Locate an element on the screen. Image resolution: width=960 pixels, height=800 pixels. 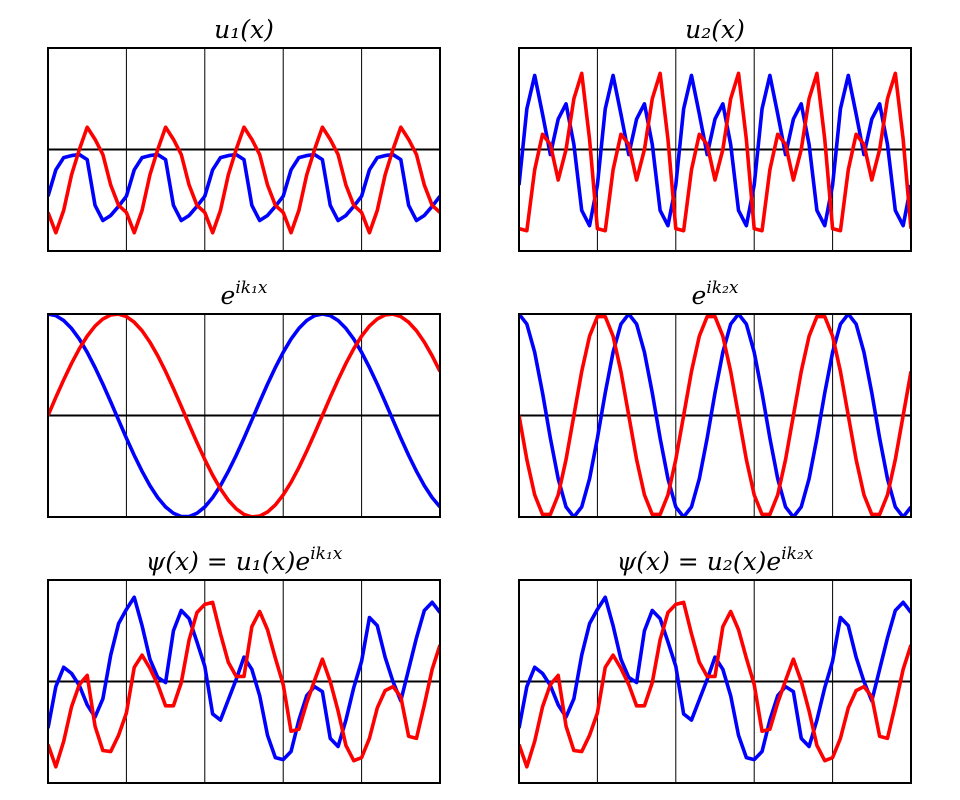
subplot-title: ψ(x) = u₂(x)eik₂x is located at coordinates (715, 560).